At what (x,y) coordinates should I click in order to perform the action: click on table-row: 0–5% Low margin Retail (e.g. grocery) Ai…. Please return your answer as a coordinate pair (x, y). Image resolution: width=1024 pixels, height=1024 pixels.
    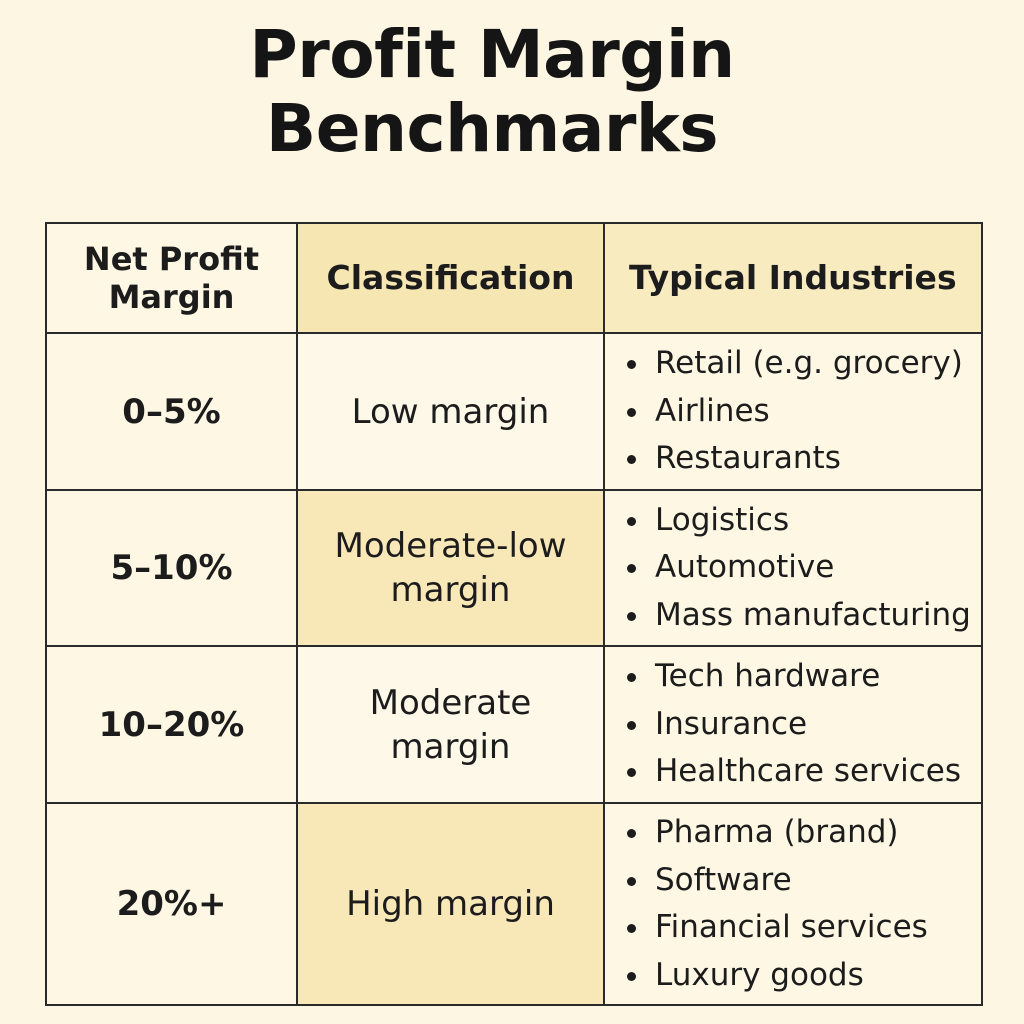
    Looking at the image, I should click on (514, 411).